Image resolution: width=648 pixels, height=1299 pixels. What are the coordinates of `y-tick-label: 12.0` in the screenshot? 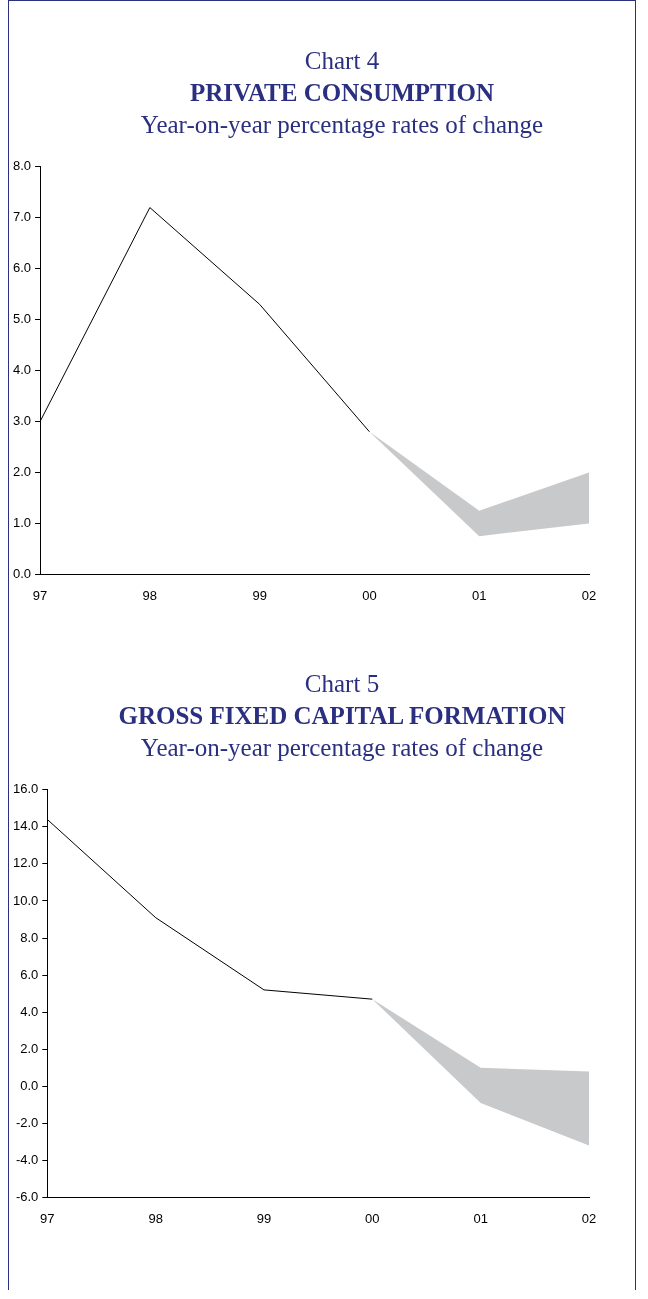 It's located at (25, 863).